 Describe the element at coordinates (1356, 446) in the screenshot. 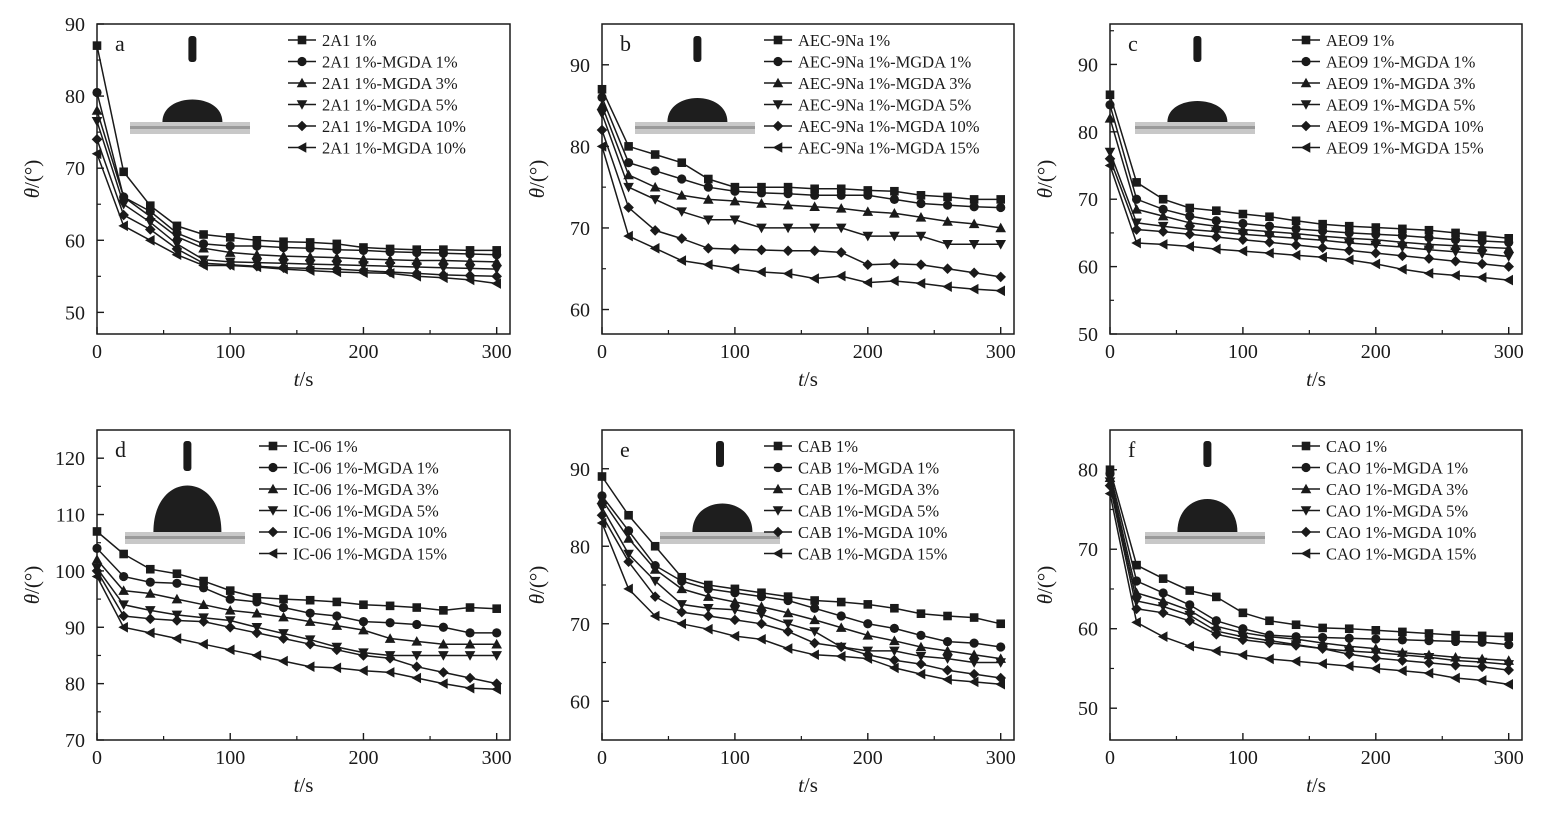

I see `legend-entry-label: CAO 1%` at that location.